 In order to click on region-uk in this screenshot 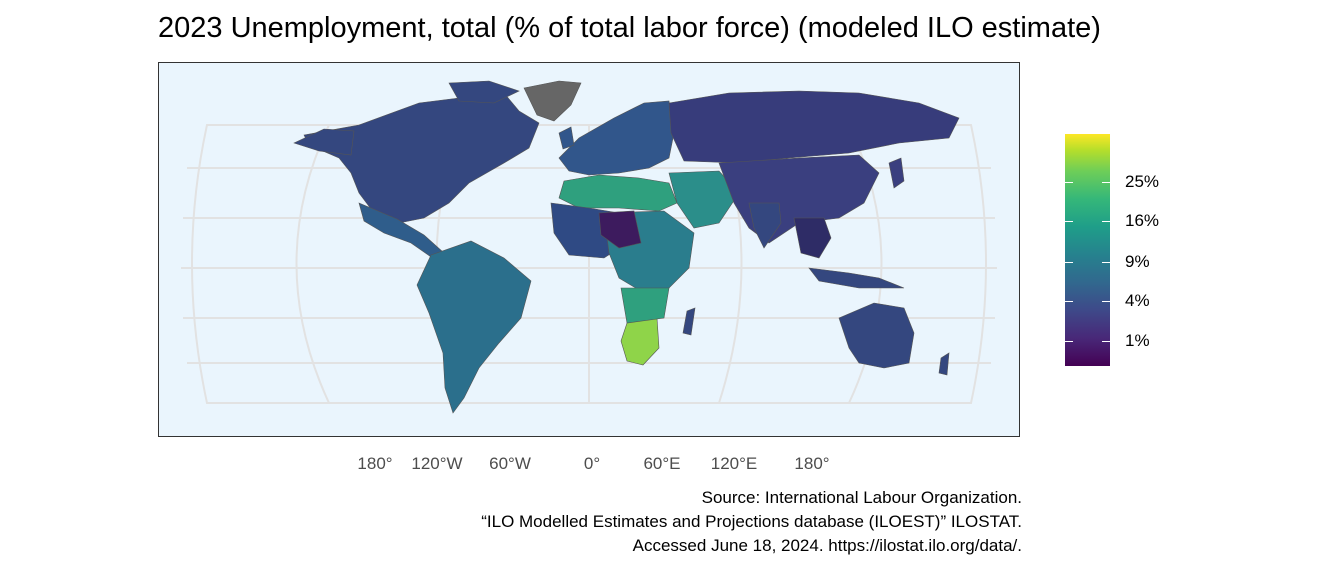, I will do `click(566, 138)`.